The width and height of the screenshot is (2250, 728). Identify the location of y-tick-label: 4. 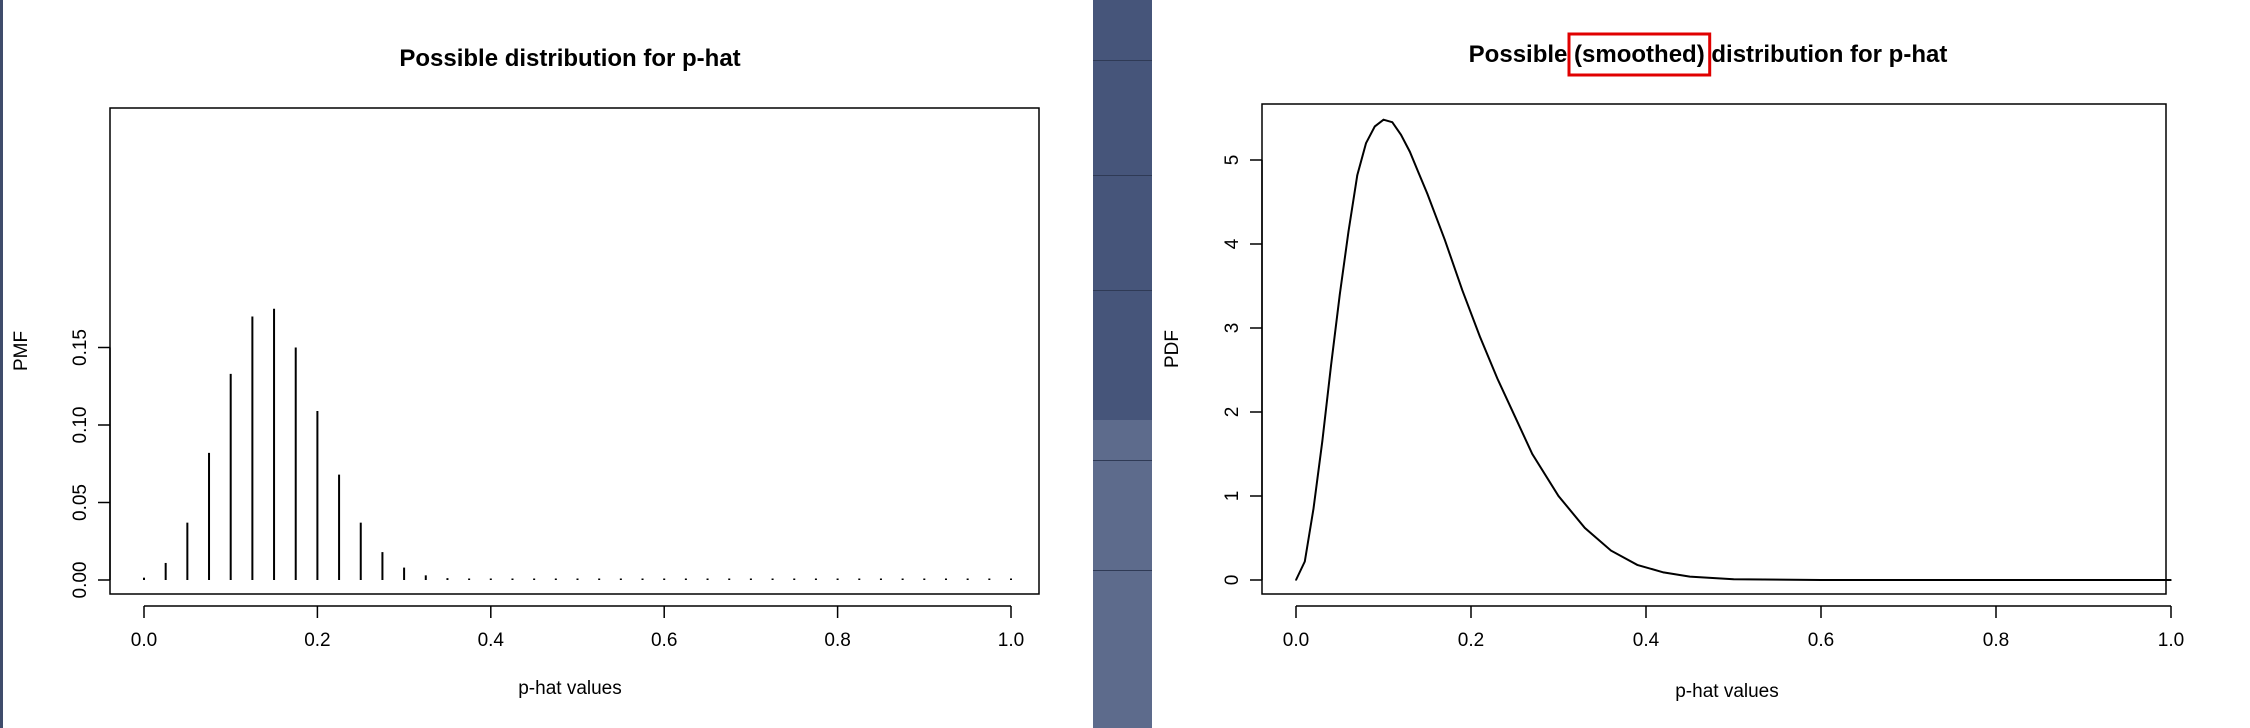
(1232, 243).